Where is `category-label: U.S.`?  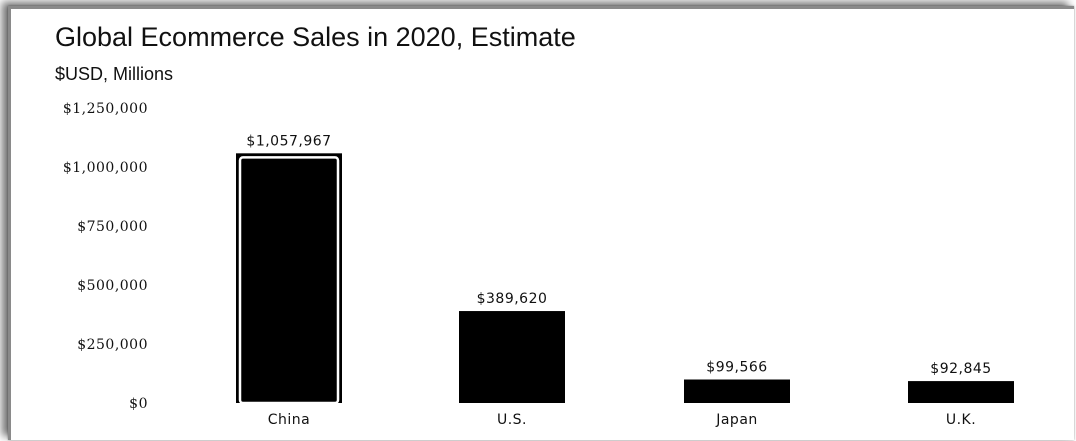
category-label: U.S. is located at coordinates (512, 420).